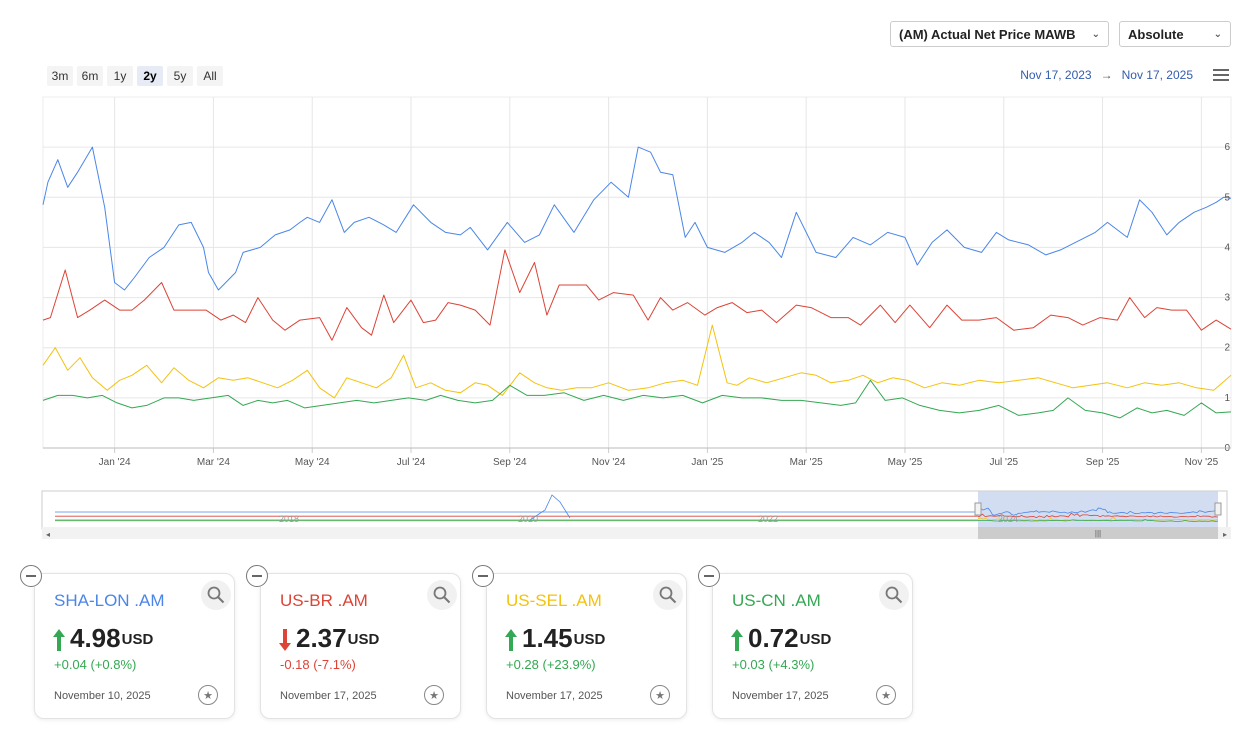  I want to click on range-selector: 3m 6m 1y 2y 5y All, so click(135, 76).